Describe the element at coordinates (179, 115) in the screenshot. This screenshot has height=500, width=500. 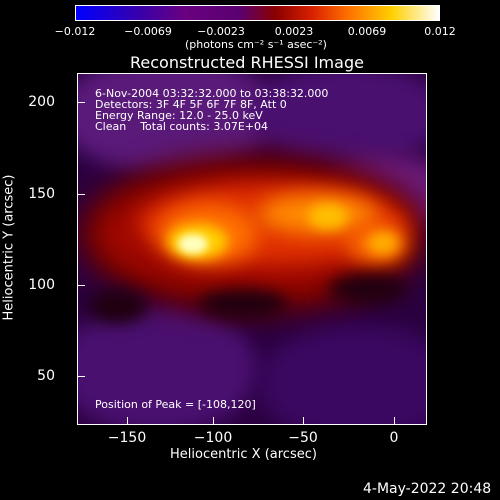
I see `energy-range-text: Energy Range: 12.0 - 25.0 keV` at that location.